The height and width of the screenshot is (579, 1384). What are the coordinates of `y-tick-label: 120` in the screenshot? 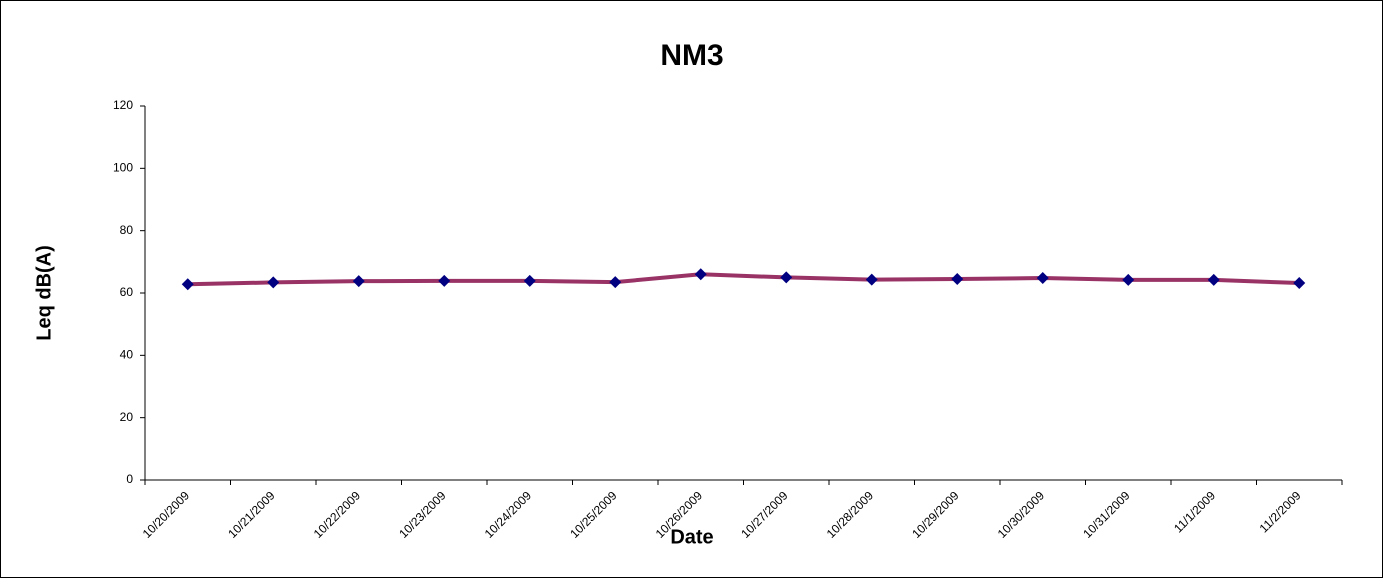 It's located at (123, 105).